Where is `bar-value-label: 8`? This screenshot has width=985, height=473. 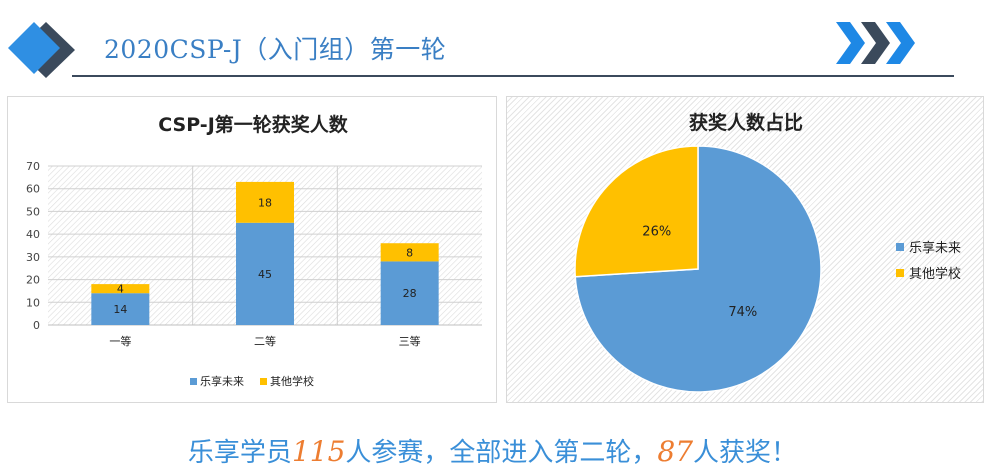
bar-value-label: 8 is located at coordinates (409, 252).